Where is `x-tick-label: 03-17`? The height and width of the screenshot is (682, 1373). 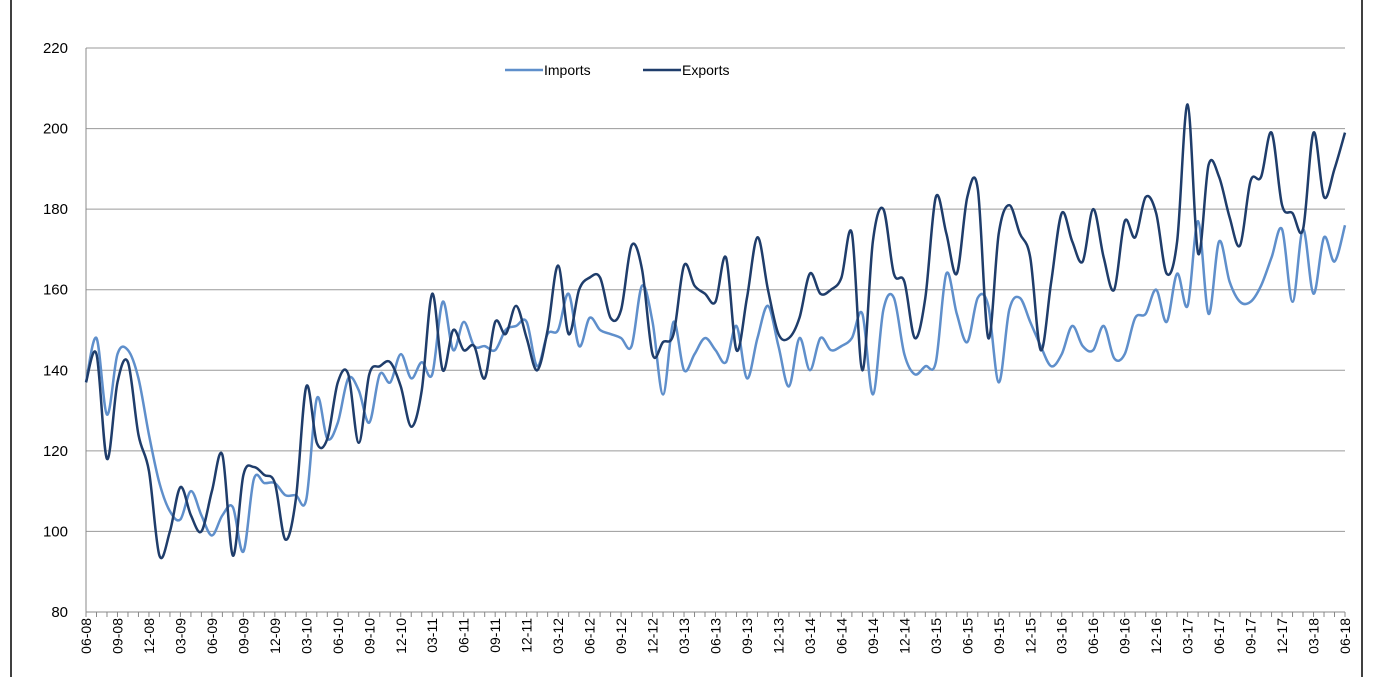
x-tick-label: 03-17 is located at coordinates (1188, 636).